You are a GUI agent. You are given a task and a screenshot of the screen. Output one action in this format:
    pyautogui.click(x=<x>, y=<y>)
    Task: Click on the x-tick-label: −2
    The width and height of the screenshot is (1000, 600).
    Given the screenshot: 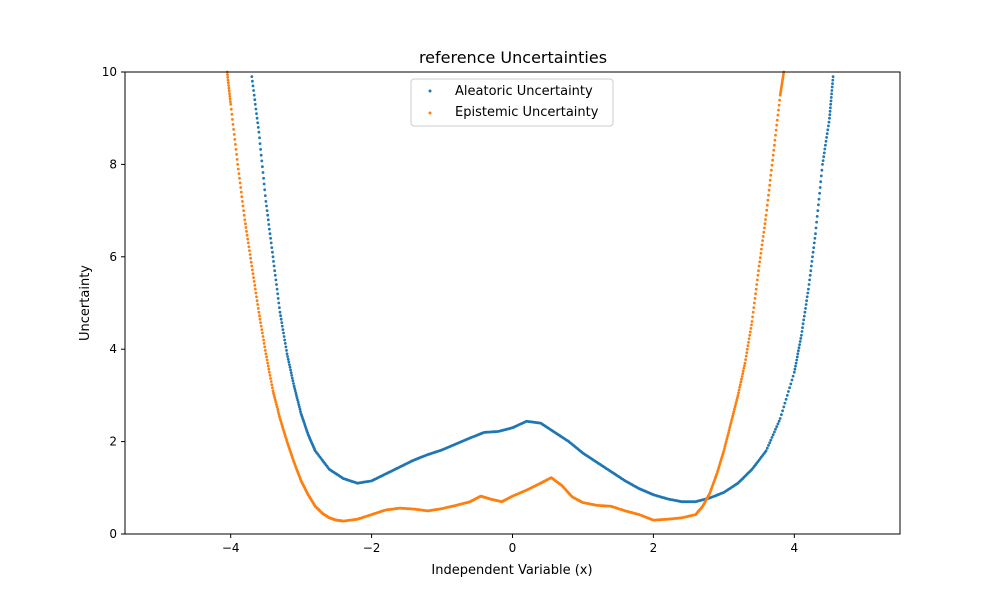 What is the action you would take?
    pyautogui.click(x=372, y=548)
    